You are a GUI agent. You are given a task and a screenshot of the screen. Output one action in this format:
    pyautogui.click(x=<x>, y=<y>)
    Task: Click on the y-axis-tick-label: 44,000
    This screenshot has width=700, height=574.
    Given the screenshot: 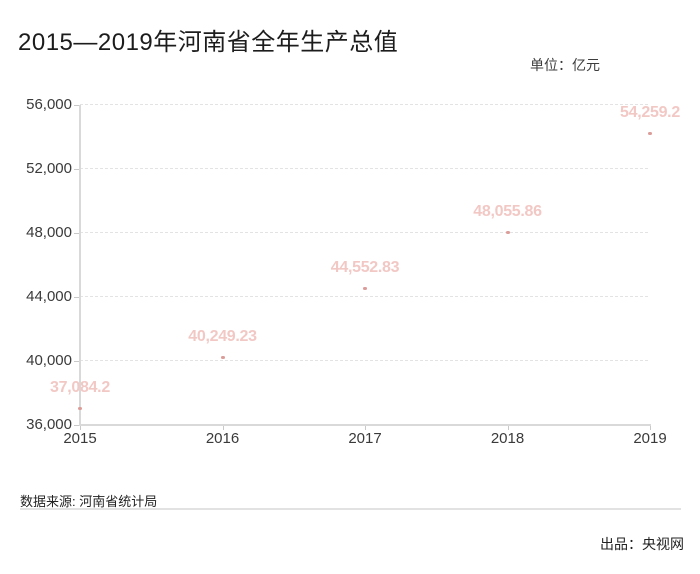 What is the action you would take?
    pyautogui.click(x=49, y=296)
    